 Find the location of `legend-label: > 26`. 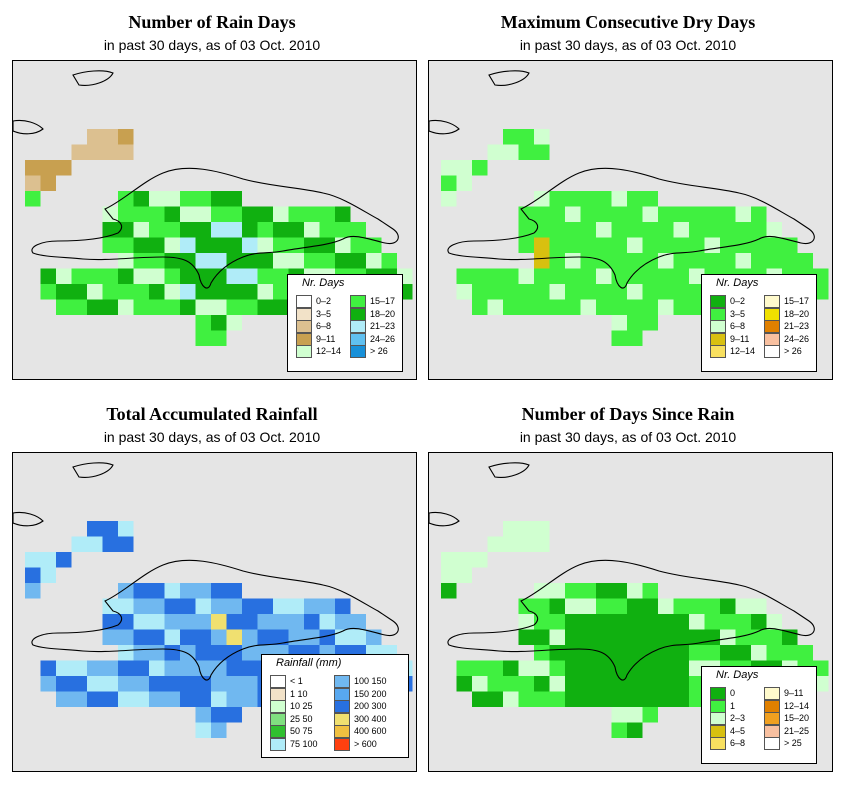

legend-label: > 26 is located at coordinates (379, 351).